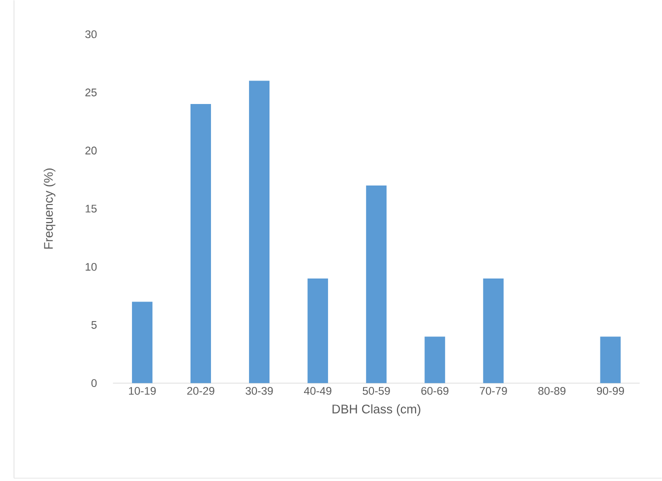 Image resolution: width=662 pixels, height=481 pixels. What do you see at coordinates (91, 34) in the screenshot?
I see `y-tick-label: 30` at bounding box center [91, 34].